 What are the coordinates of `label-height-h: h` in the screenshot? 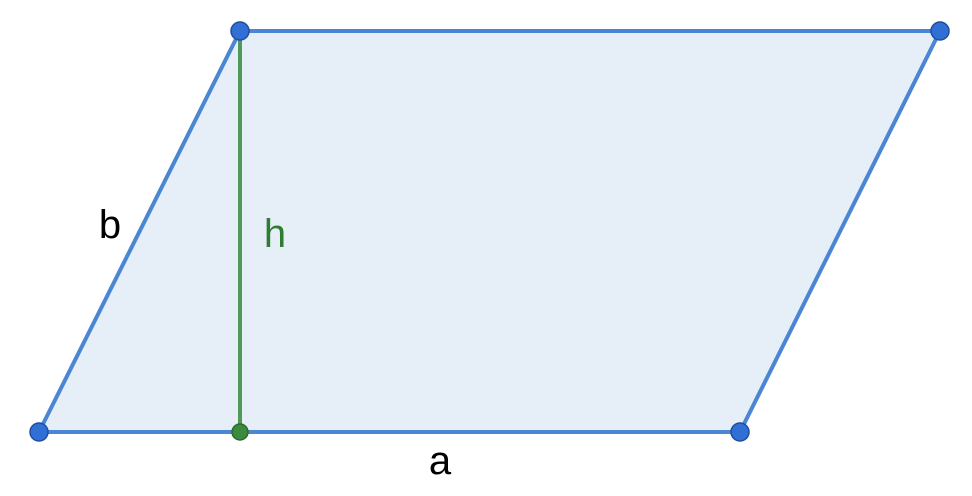 It's located at (275, 234).